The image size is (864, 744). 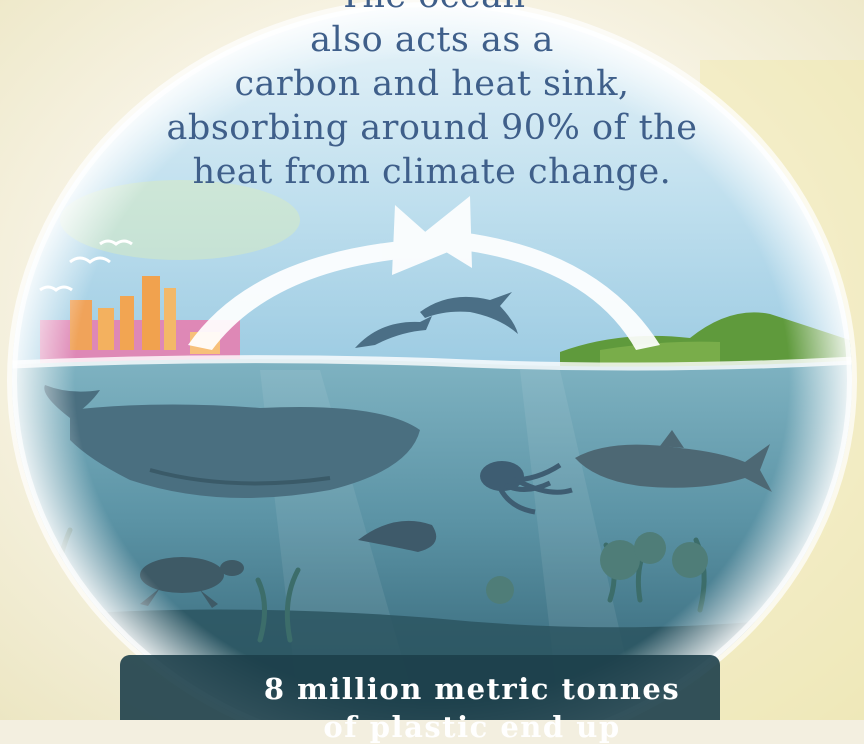 I want to click on headline-line-1: The ocean, so click(x=432, y=9).